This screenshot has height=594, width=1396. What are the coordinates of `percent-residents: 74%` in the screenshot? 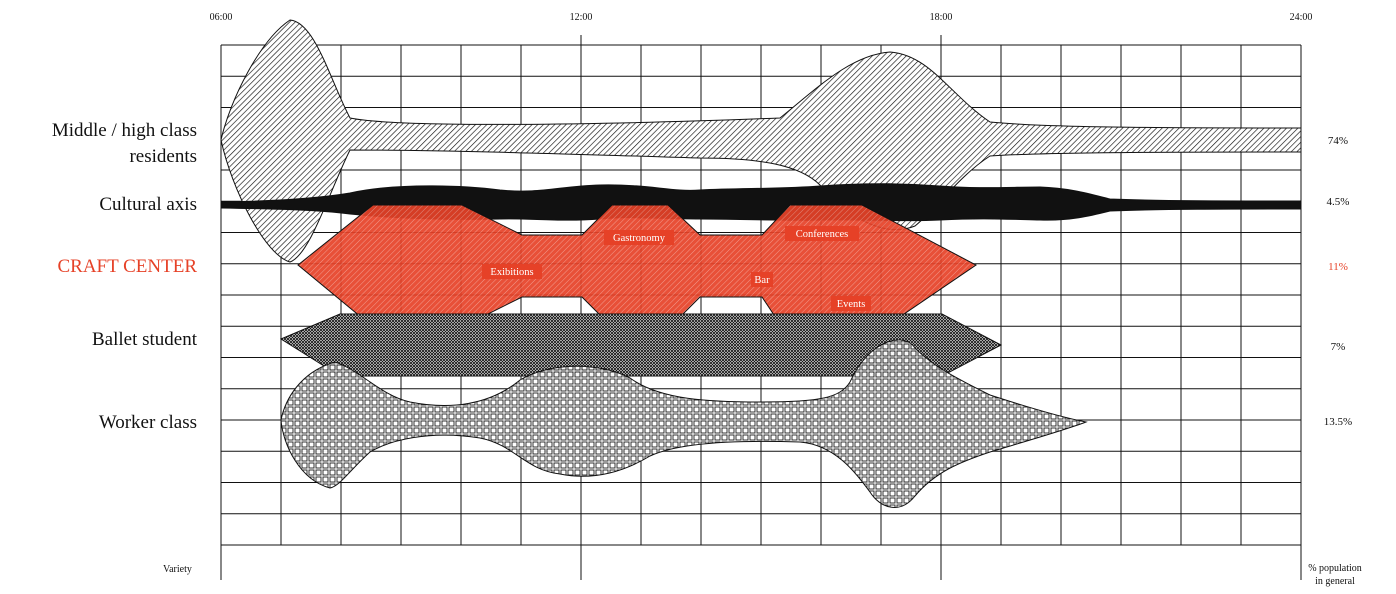 It's located at (1338, 141).